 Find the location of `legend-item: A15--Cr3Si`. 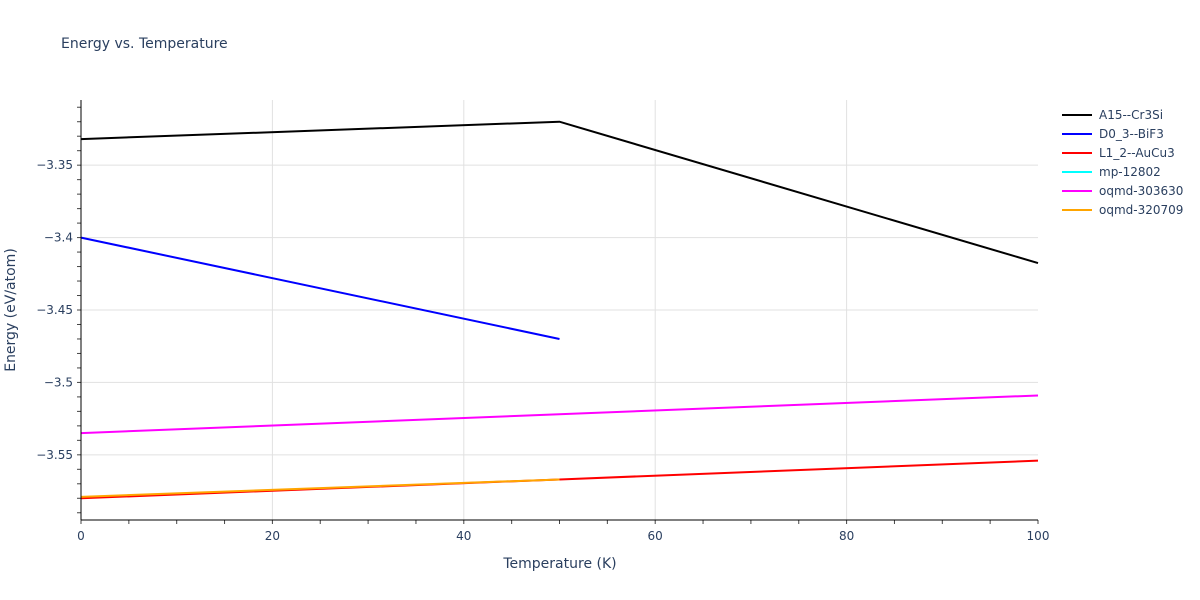

legend-item: A15--Cr3Si is located at coordinates (1122, 114).